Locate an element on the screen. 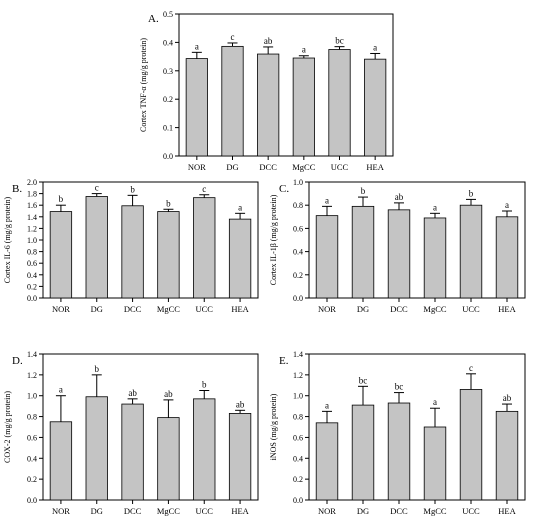 The image size is (550, 529). y-tick-label: 0.5 is located at coordinates (168, 14).